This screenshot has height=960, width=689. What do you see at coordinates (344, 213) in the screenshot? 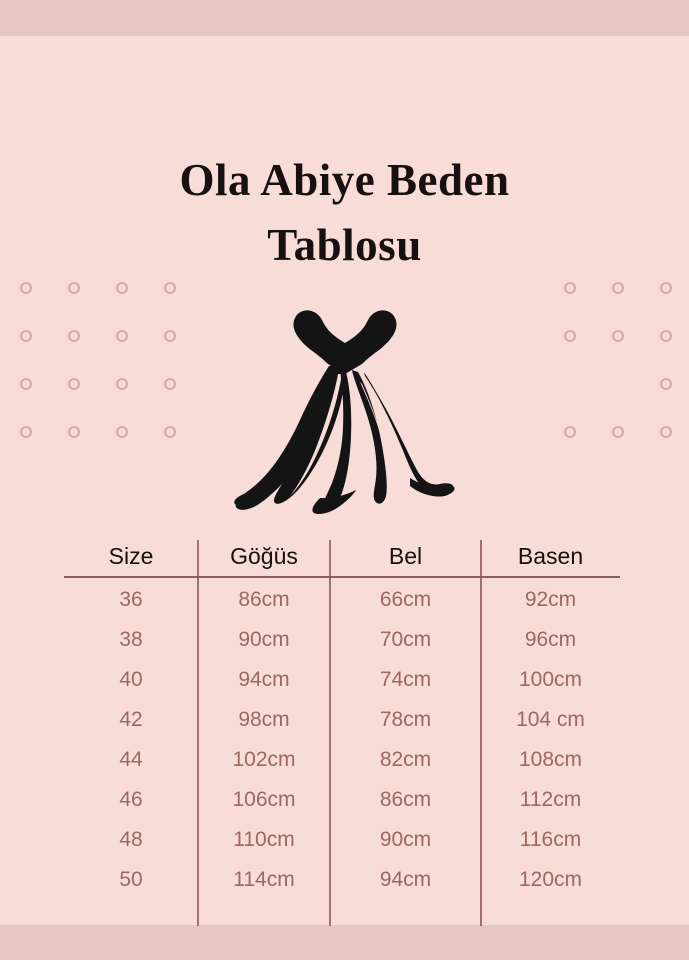
I see `page-title: Ola Abiye Beden Tablosu` at bounding box center [344, 213].